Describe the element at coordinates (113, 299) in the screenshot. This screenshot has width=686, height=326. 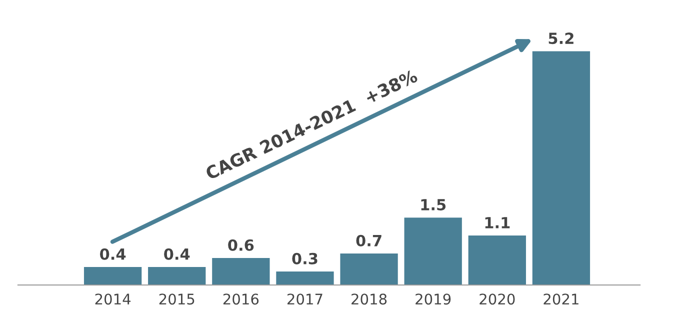
I see `x-tick-label: 2014` at that location.